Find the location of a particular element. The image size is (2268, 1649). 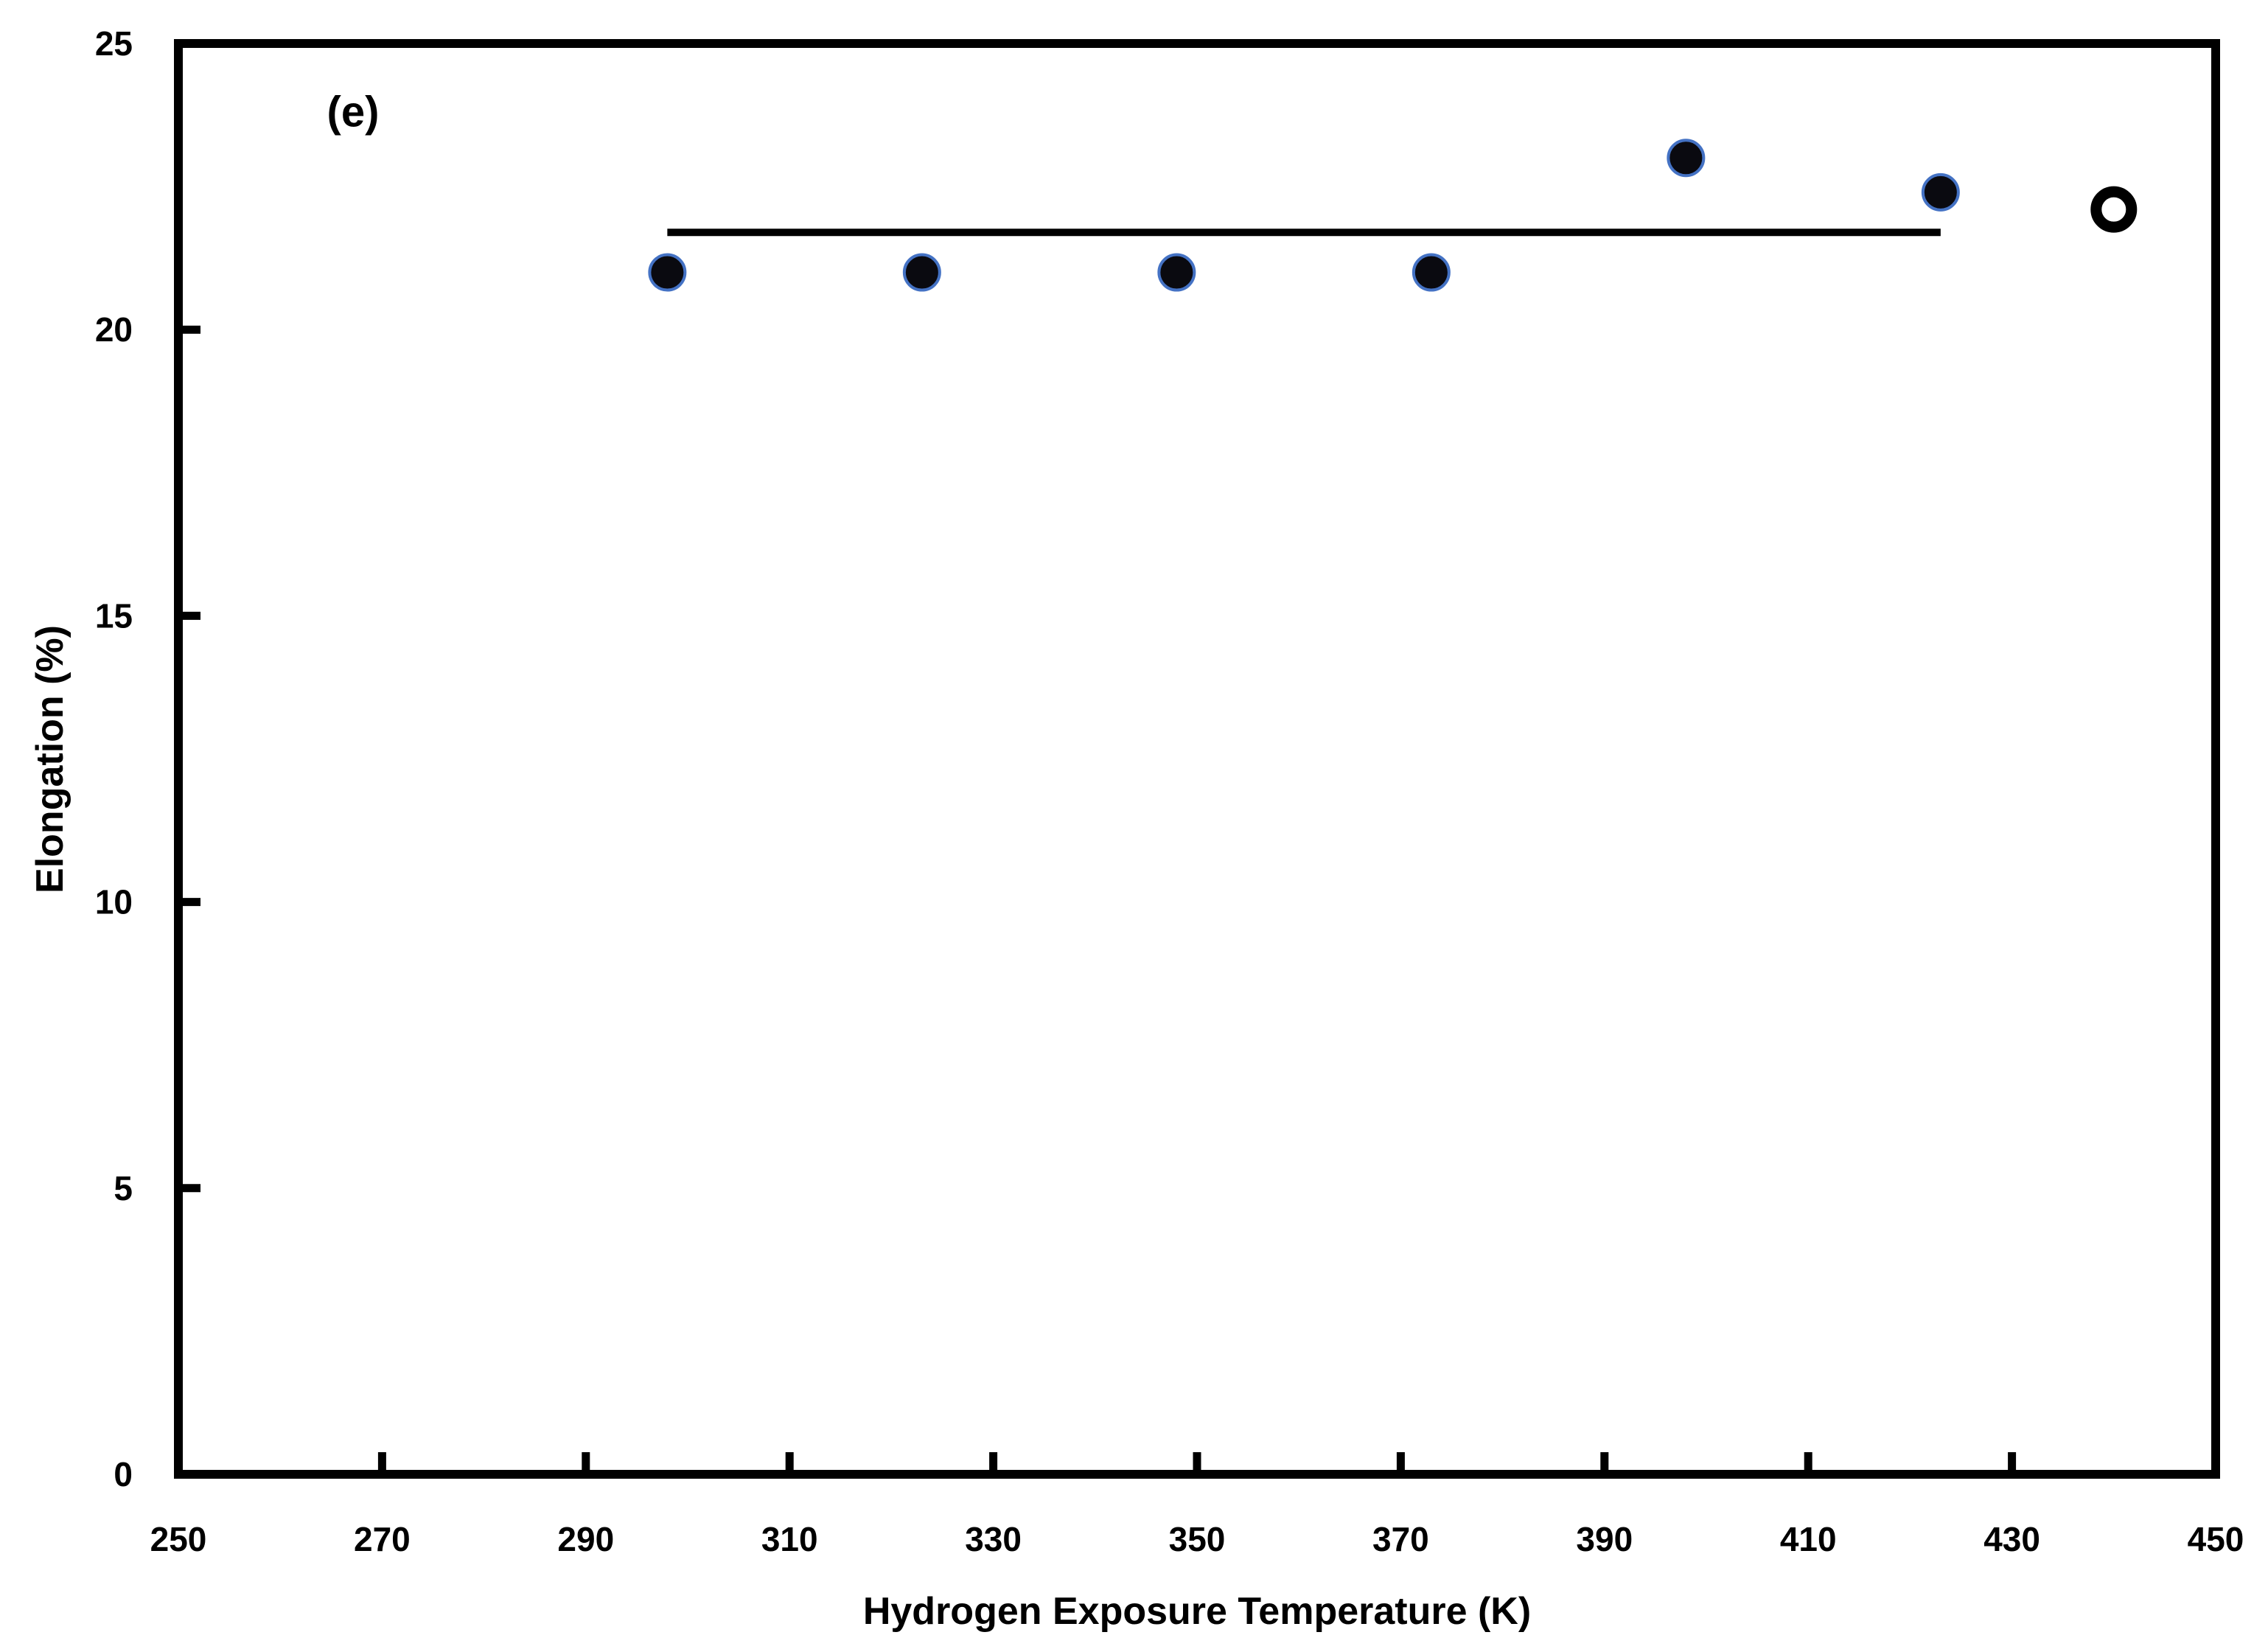

y-tick-label: 10 is located at coordinates (114, 902).